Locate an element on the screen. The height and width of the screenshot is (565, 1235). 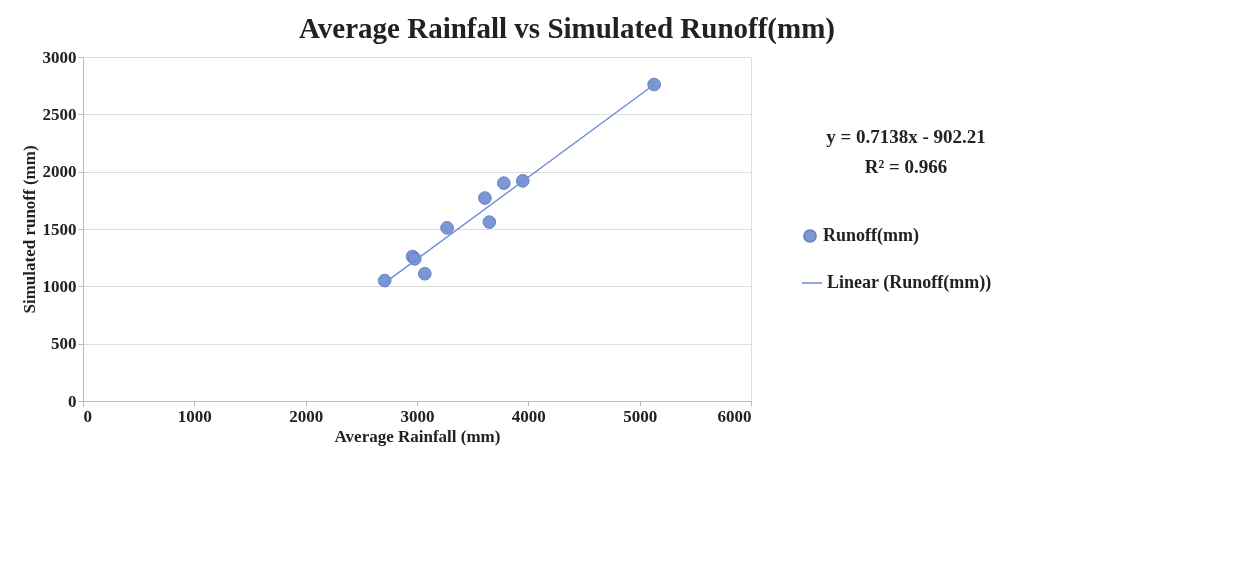
y-tick-label: 0 is located at coordinates (72, 401).